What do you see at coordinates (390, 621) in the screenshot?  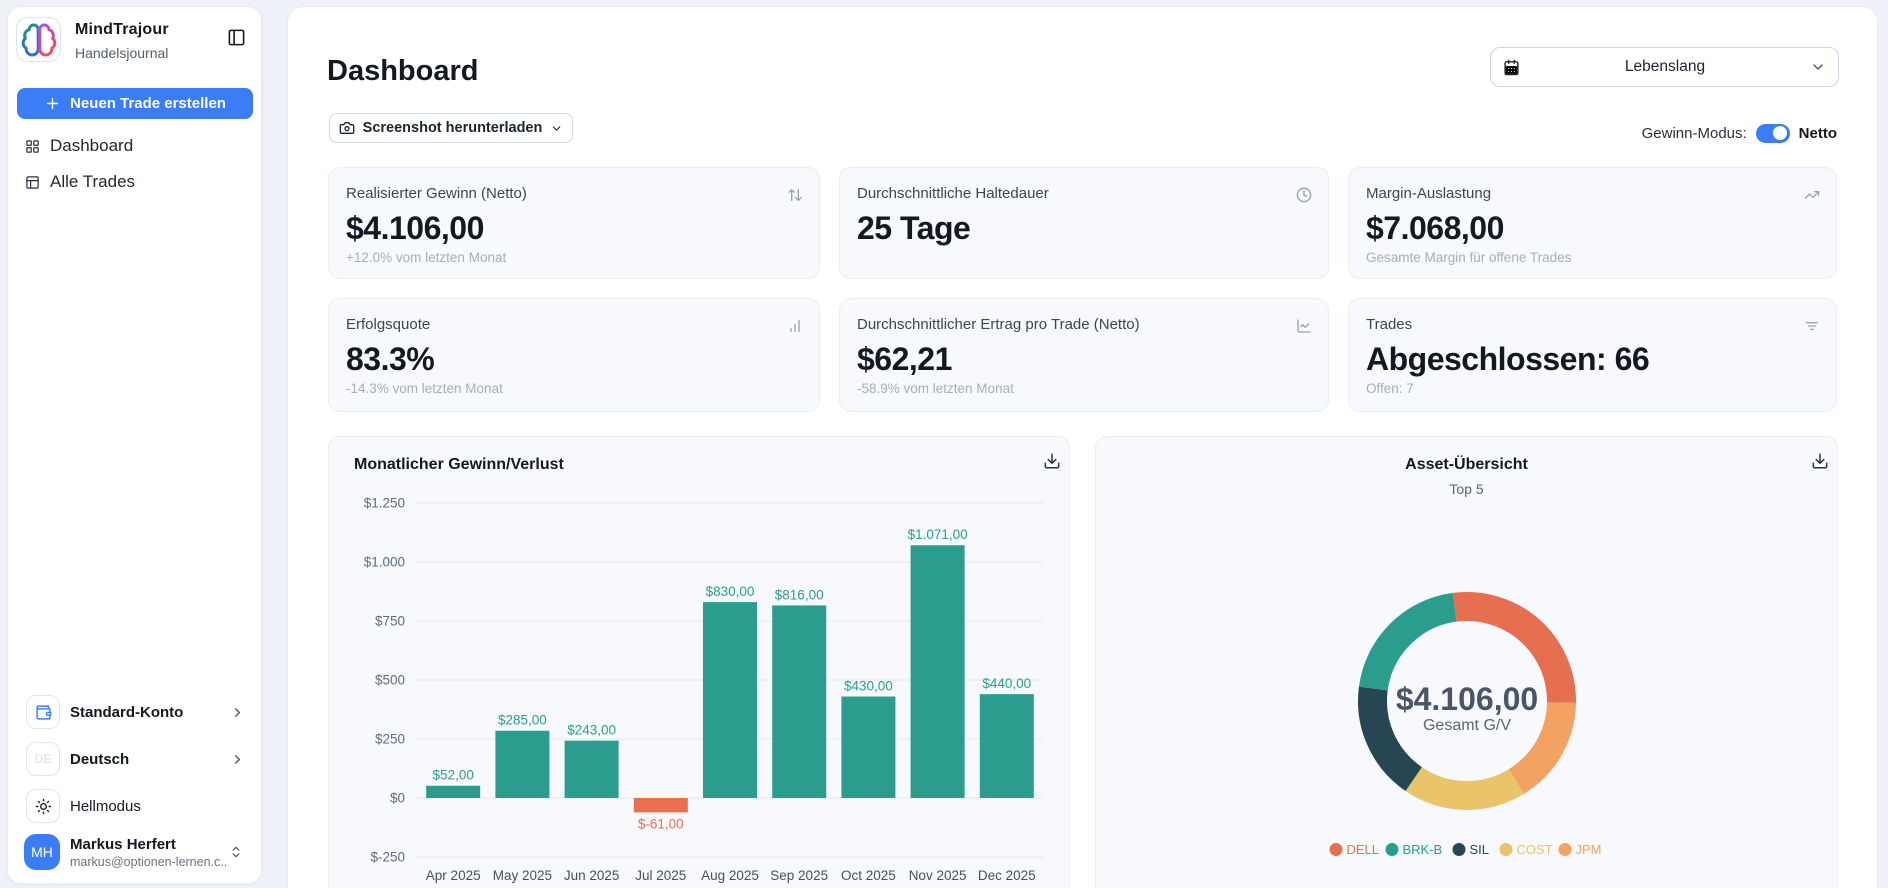 I see `svg-text: $750` at bounding box center [390, 621].